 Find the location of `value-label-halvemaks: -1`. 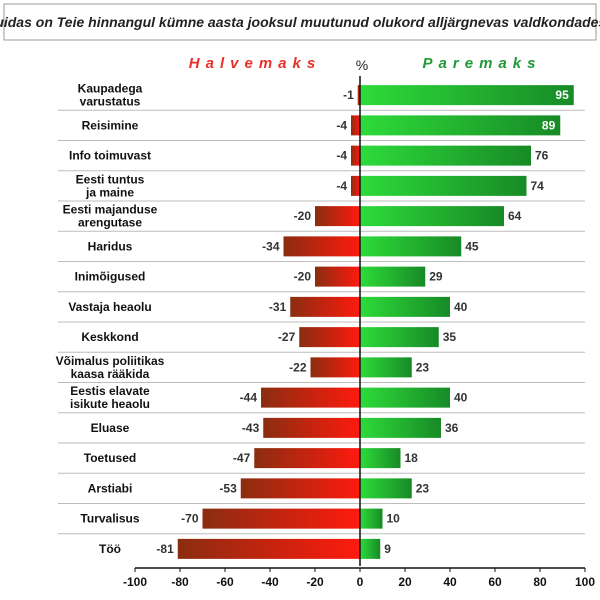

value-label-halvemaks: -1 is located at coordinates (348, 95).